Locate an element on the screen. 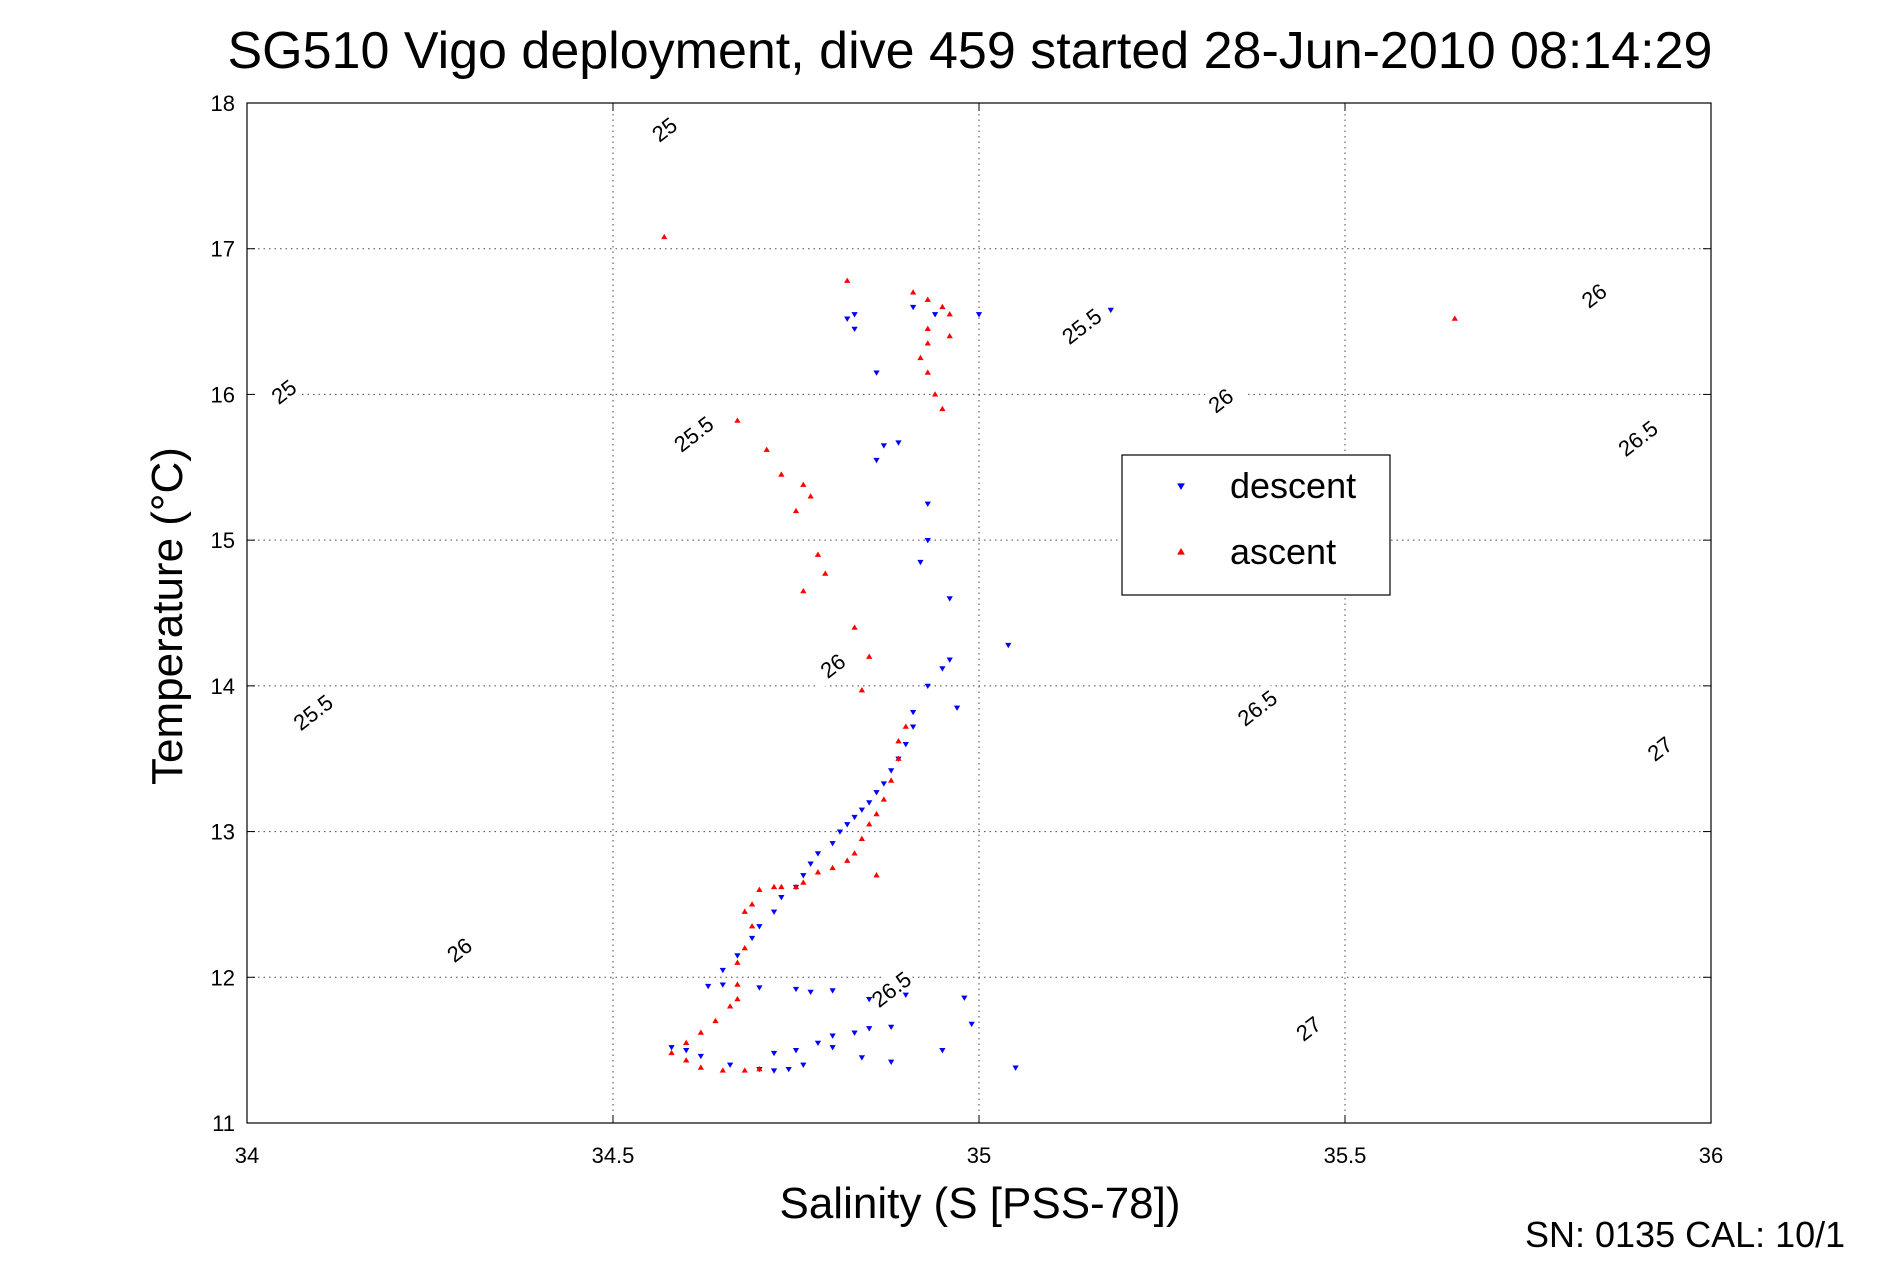 This screenshot has width=1891, height=1262. y-tick-label: 15 is located at coordinates (223, 540).